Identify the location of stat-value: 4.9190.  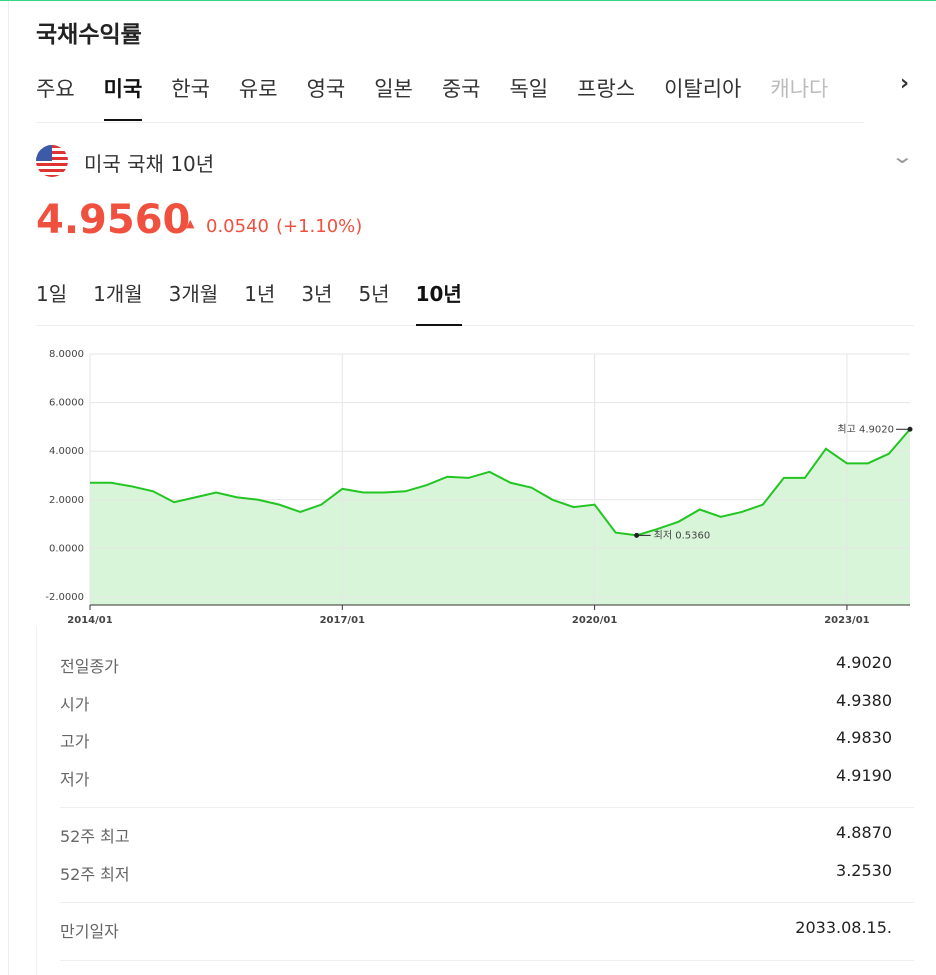
(864, 775).